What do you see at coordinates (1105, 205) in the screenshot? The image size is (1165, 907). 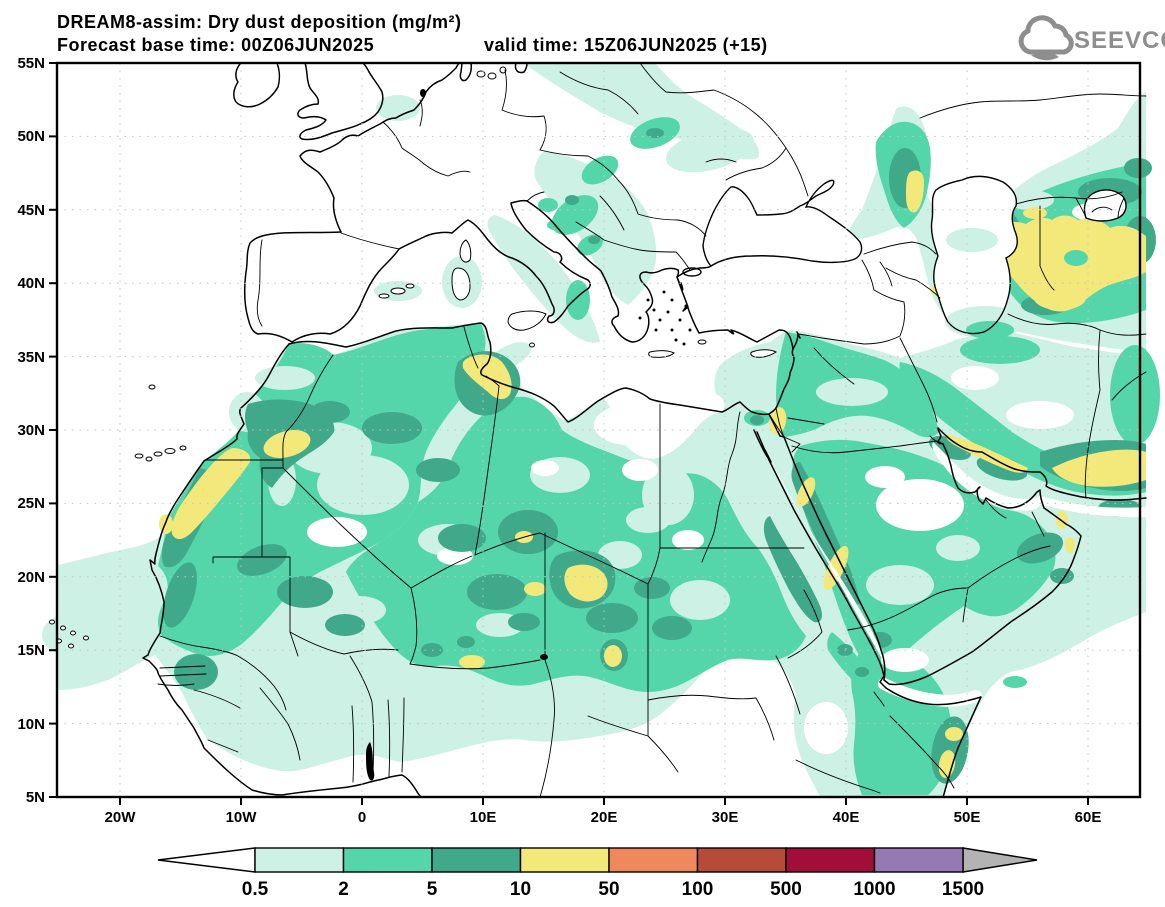 I see `aral-sea` at bounding box center [1105, 205].